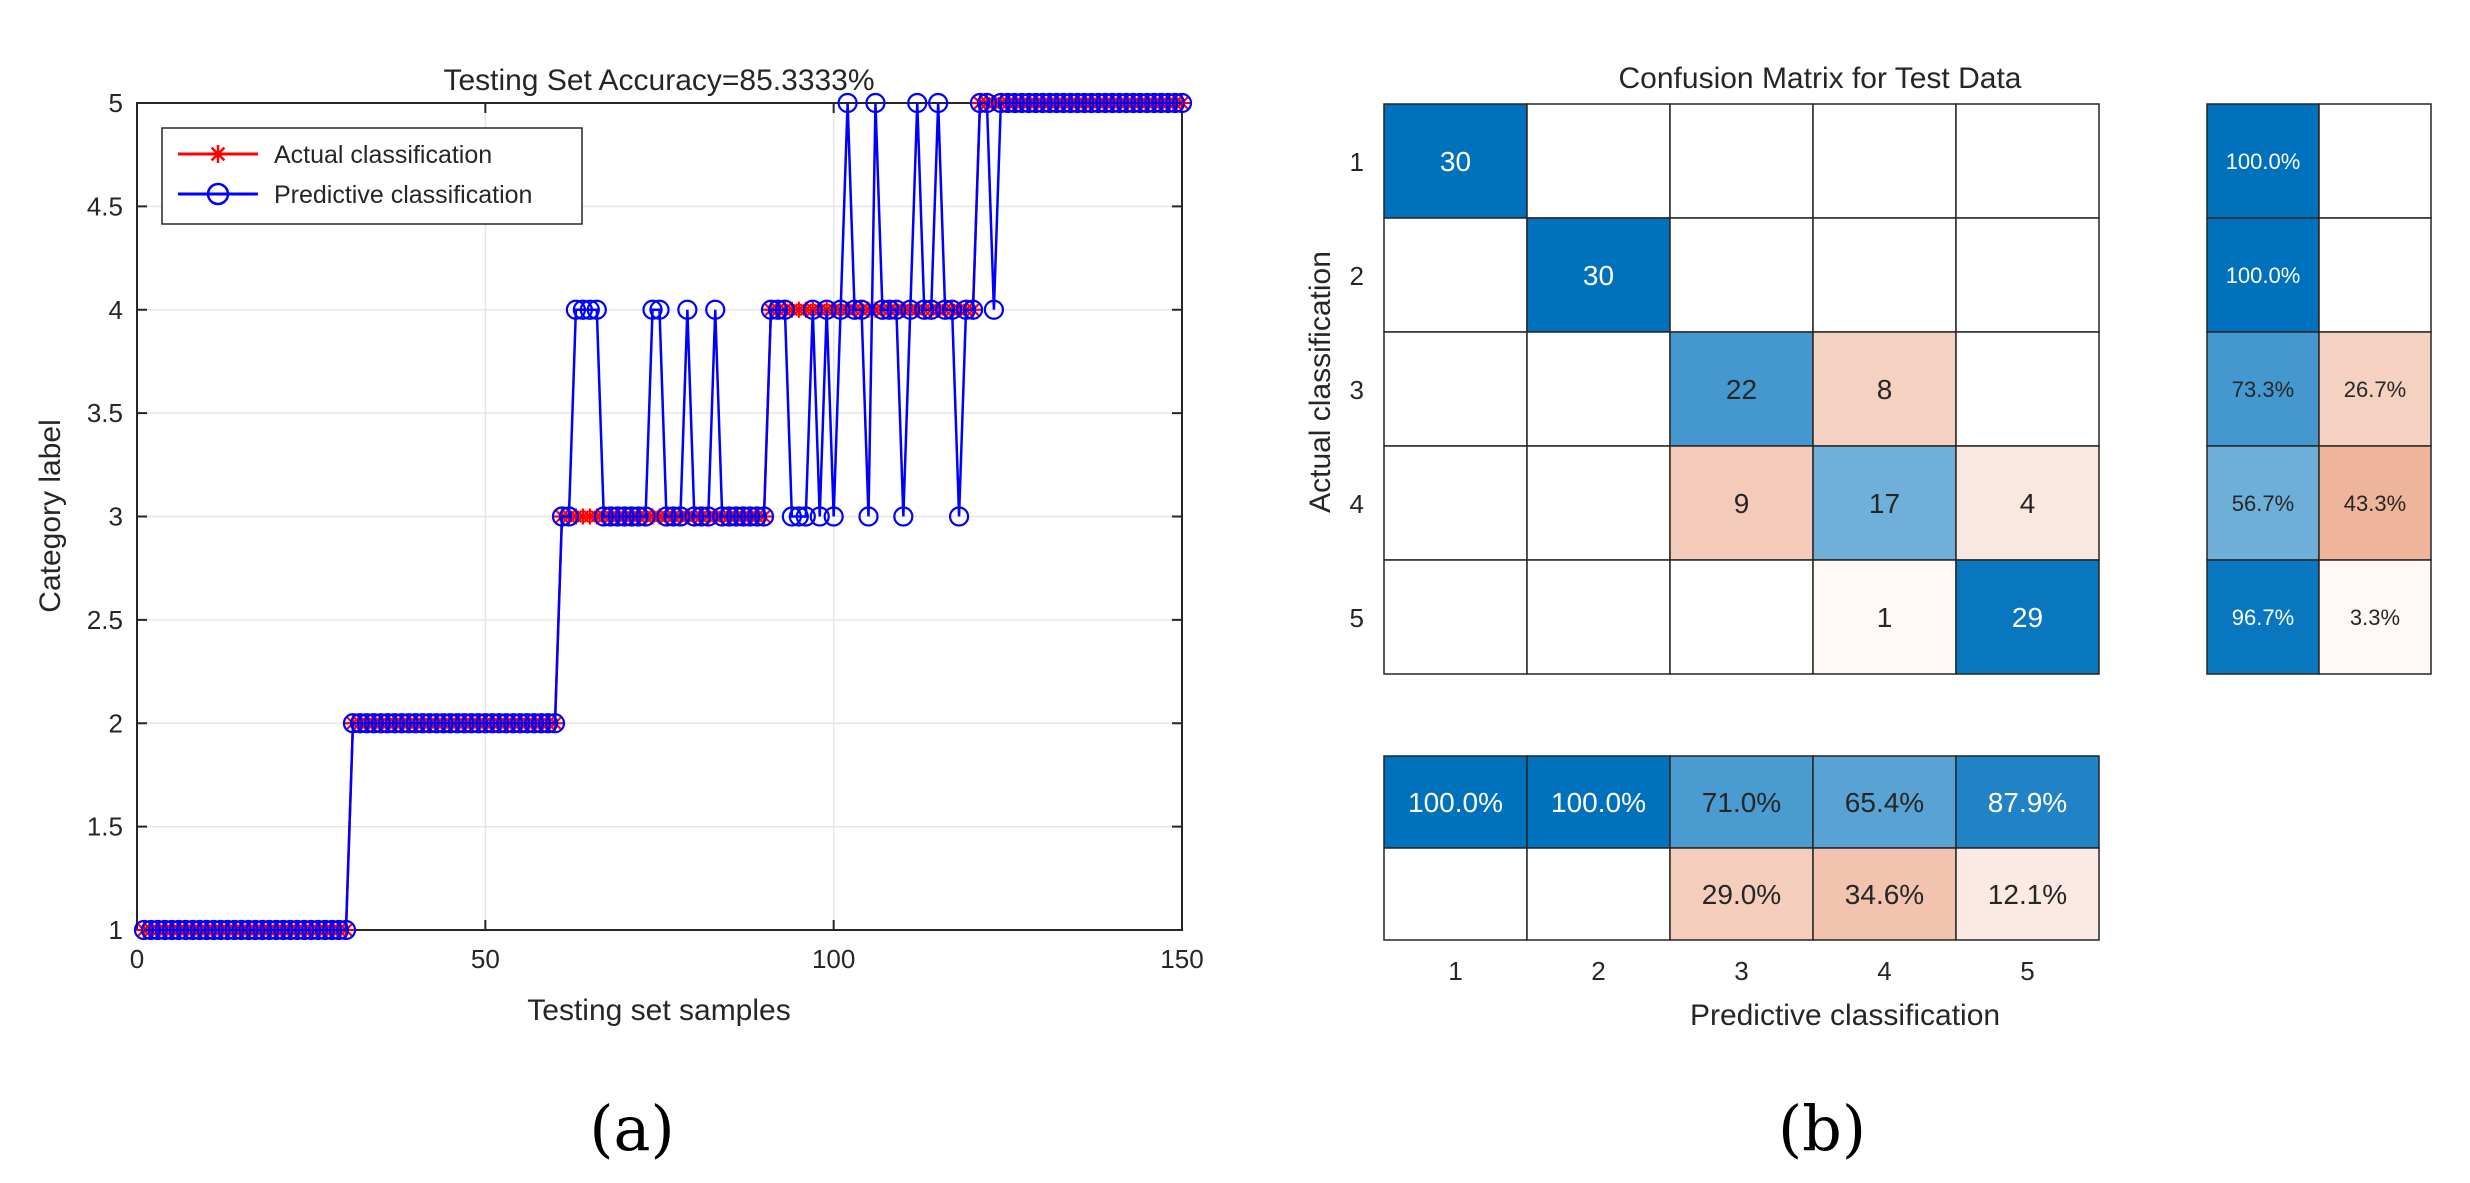 The height and width of the screenshot is (1183, 2470). What do you see at coordinates (1741, 894) in the screenshot?
I see `column-summary-value: 29.0%` at bounding box center [1741, 894].